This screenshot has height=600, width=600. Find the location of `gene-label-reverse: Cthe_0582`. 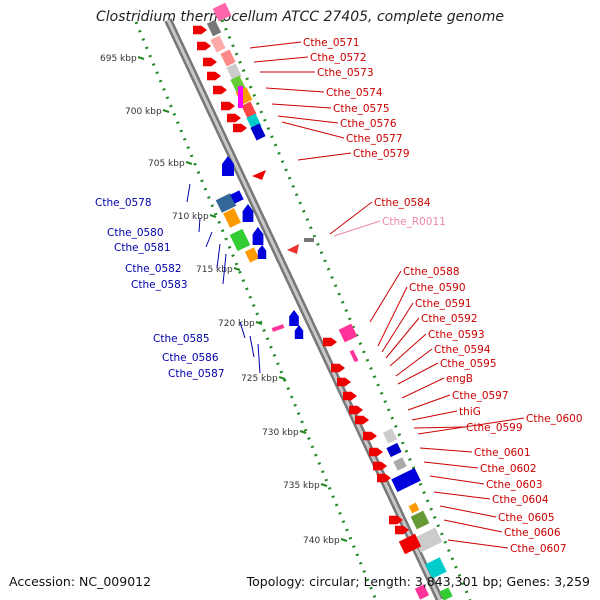

gene-label-reverse: Cthe_0582 is located at coordinates (153, 269).